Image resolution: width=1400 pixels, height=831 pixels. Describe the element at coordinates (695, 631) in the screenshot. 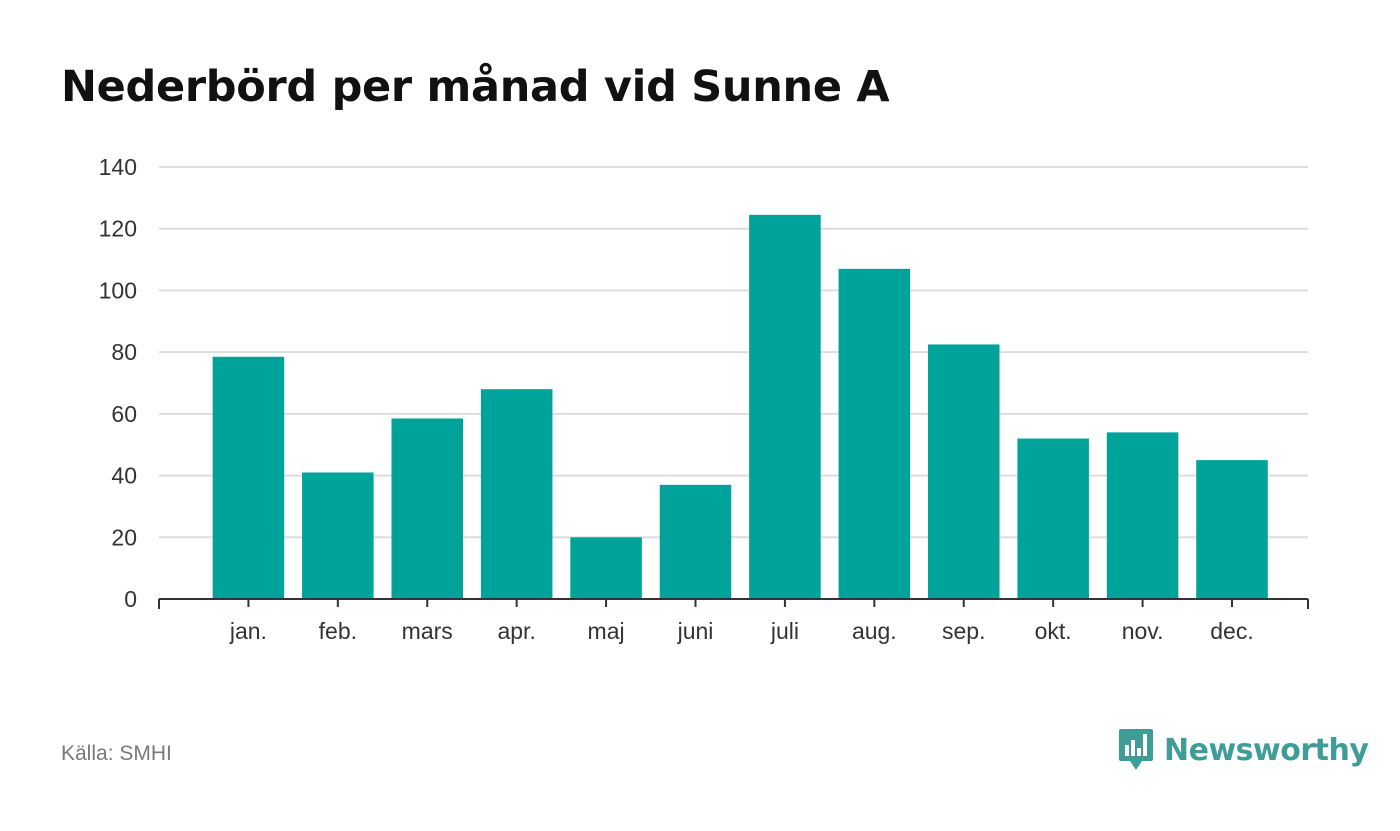

I see `x-tick-label: juni` at that location.